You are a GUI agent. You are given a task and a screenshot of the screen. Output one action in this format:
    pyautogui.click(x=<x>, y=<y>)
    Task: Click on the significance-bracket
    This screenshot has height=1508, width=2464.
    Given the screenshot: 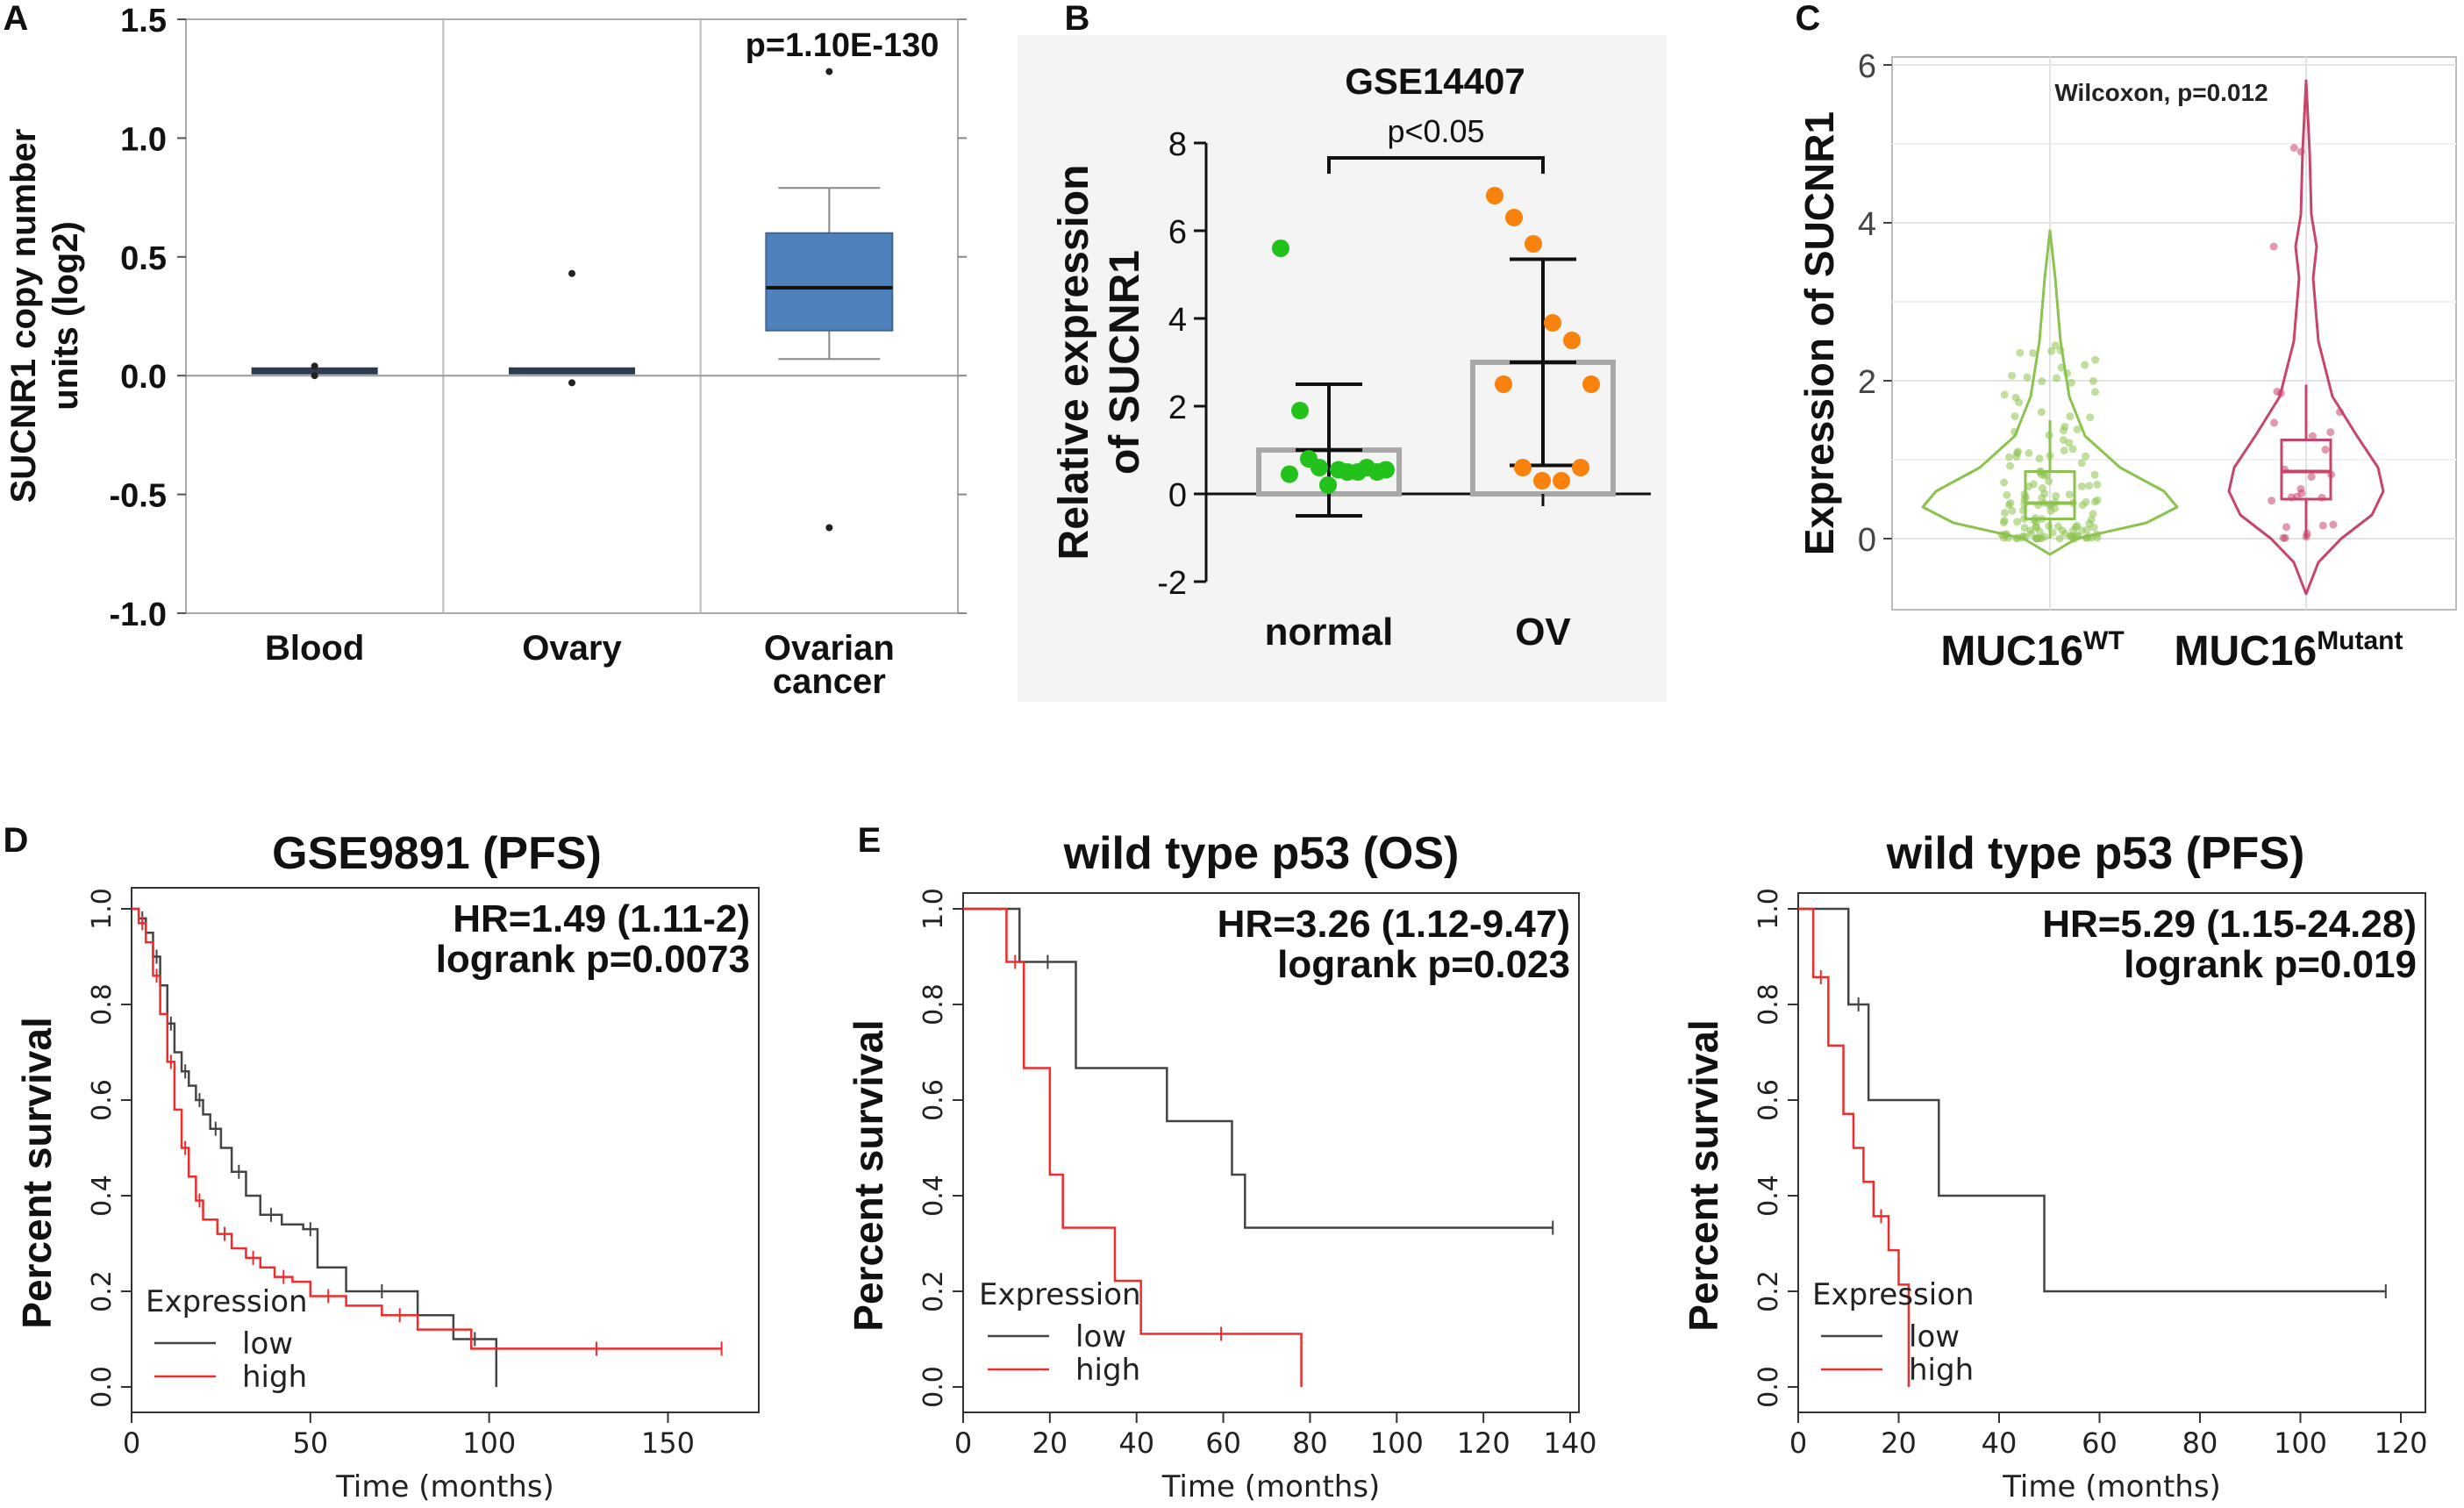 What is the action you would take?
    pyautogui.click(x=1436, y=165)
    